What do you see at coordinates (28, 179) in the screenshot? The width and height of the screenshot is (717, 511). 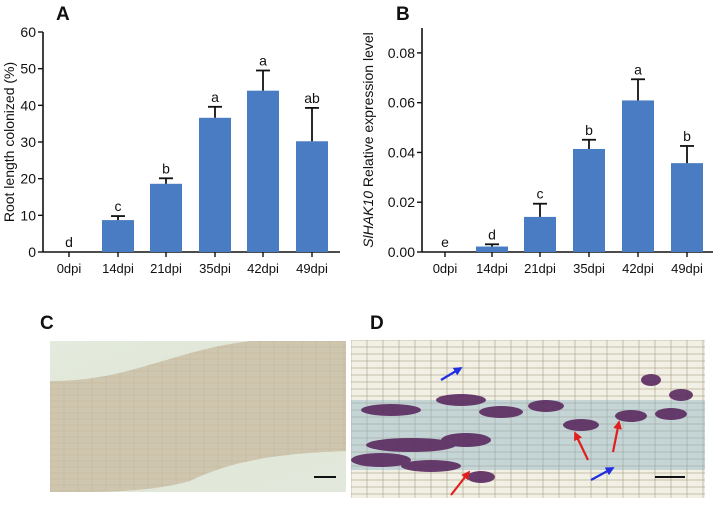 I see `y-tick-label: 20` at bounding box center [28, 179].